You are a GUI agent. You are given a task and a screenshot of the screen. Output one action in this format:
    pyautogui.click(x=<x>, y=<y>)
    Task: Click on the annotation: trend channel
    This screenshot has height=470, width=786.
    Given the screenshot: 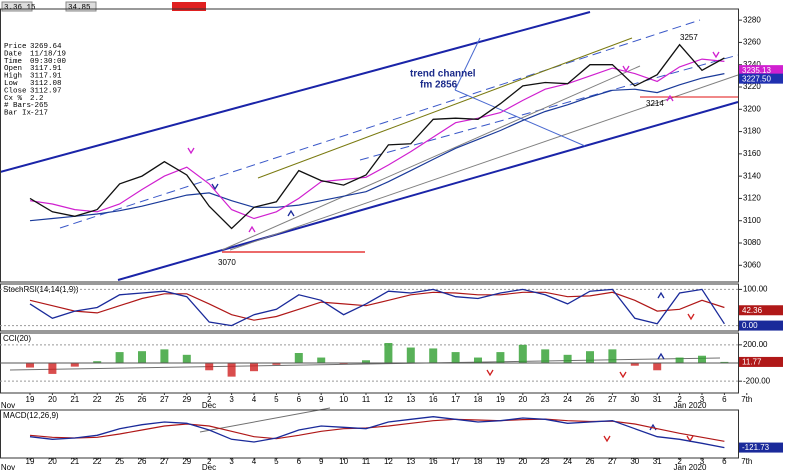 What is the action you would take?
    pyautogui.click(x=443, y=74)
    